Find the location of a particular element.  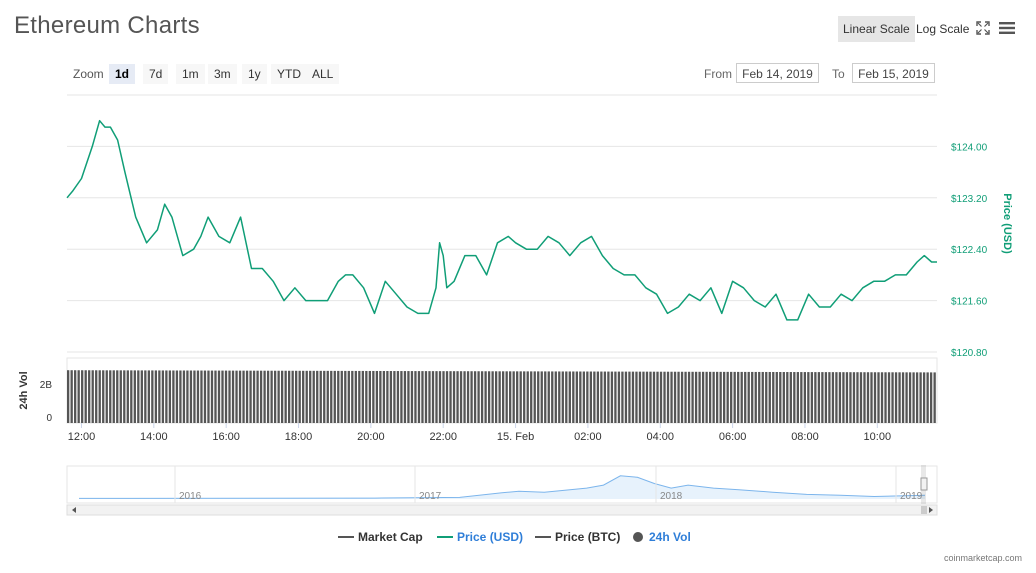

fullscreen-icon is located at coordinates (983, 30).